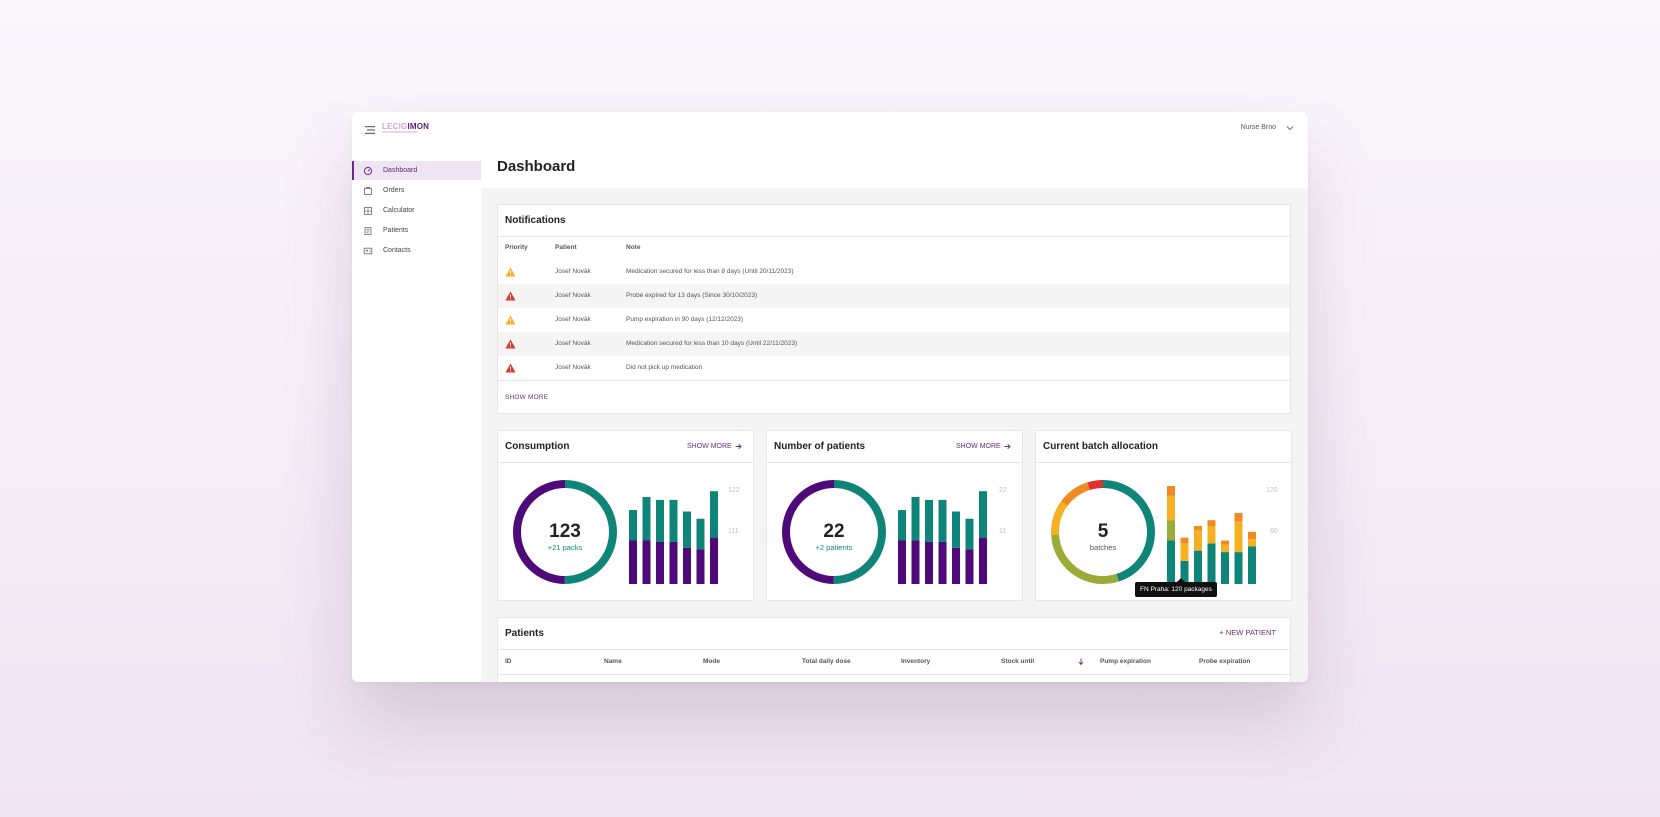 This screenshot has width=1660, height=817. I want to click on batch-allocation-bar-chart, so click(1211, 535).